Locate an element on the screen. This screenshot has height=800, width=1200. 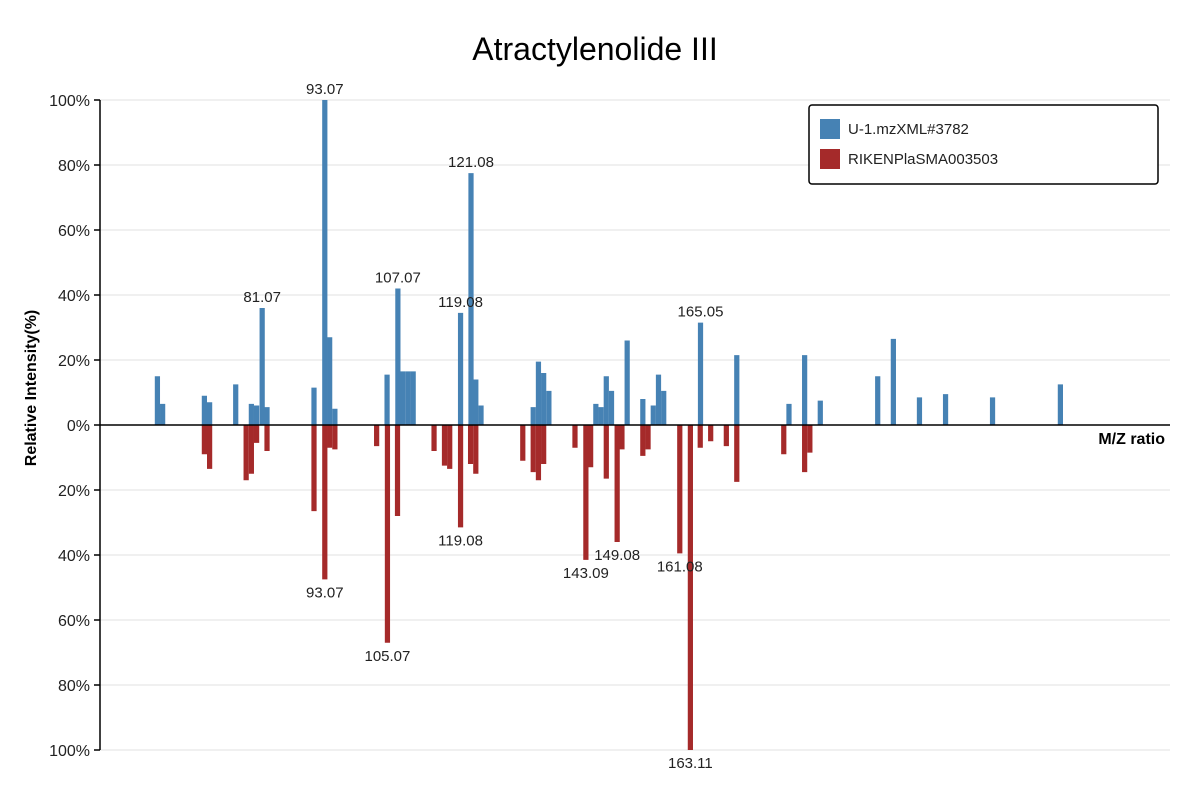
reference-peak-label: 149.08 is located at coordinates (617, 555).